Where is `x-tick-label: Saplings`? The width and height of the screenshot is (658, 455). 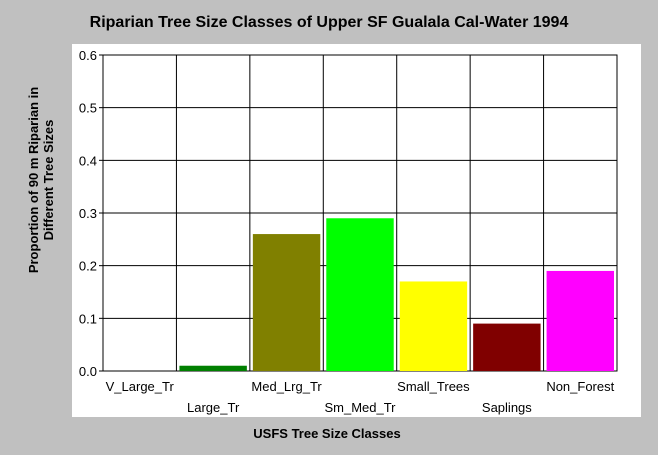
x-tick-label: Saplings is located at coordinates (507, 407).